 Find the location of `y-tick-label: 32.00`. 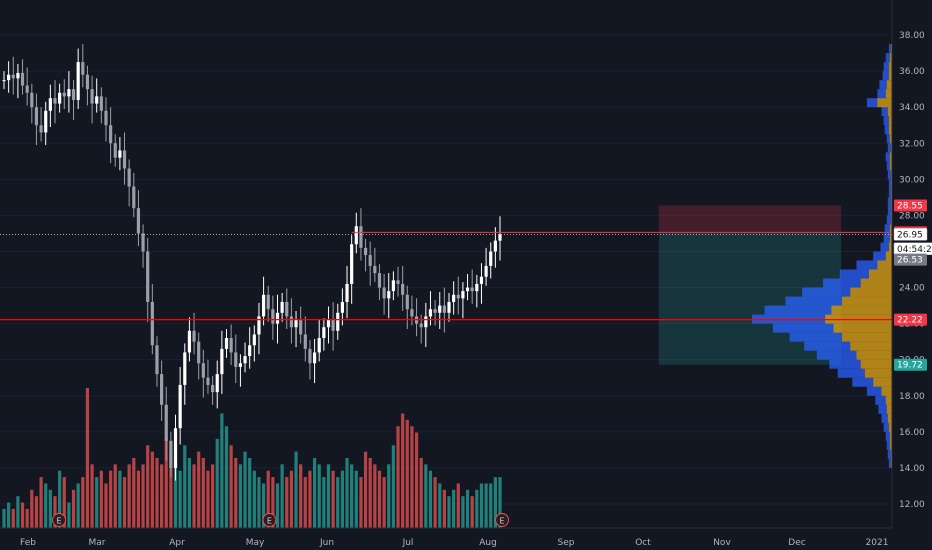

y-tick-label: 32.00 is located at coordinates (912, 144).